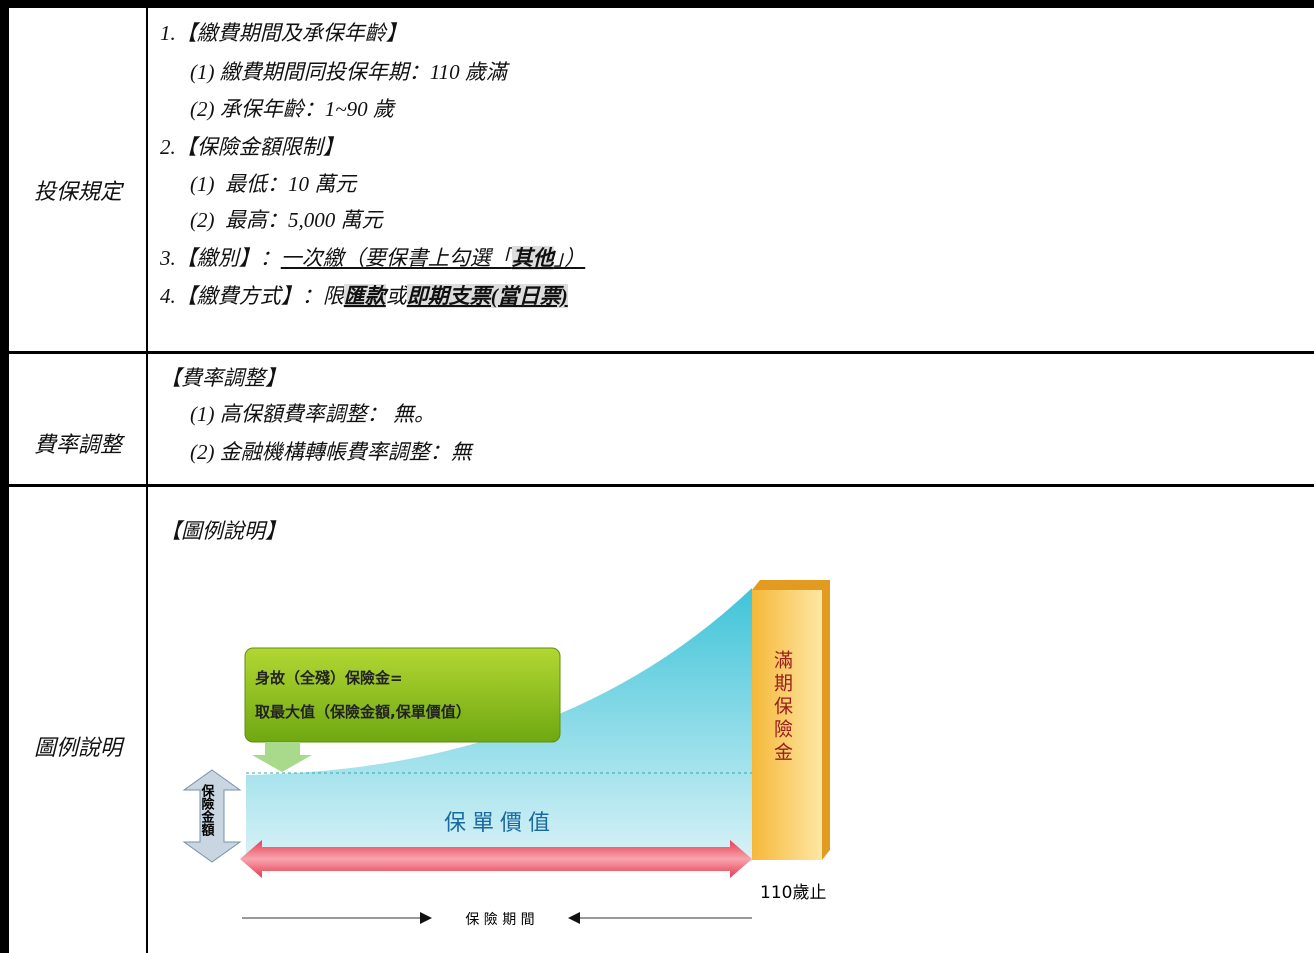  I want to click on callout, so click(402, 695).